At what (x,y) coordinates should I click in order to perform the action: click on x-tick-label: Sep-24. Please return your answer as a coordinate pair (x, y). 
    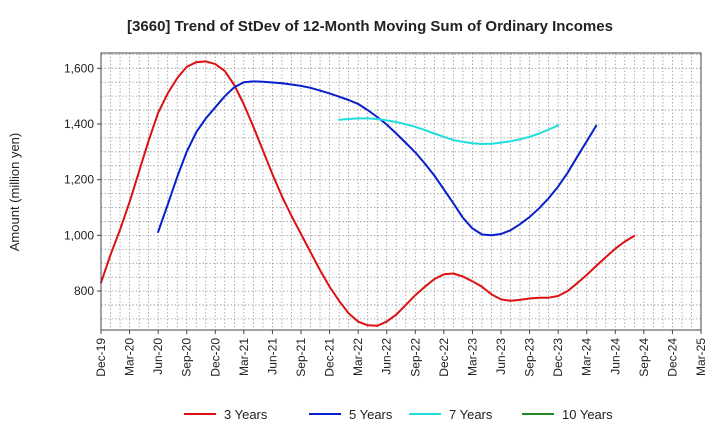
    Looking at the image, I should click on (644, 357).